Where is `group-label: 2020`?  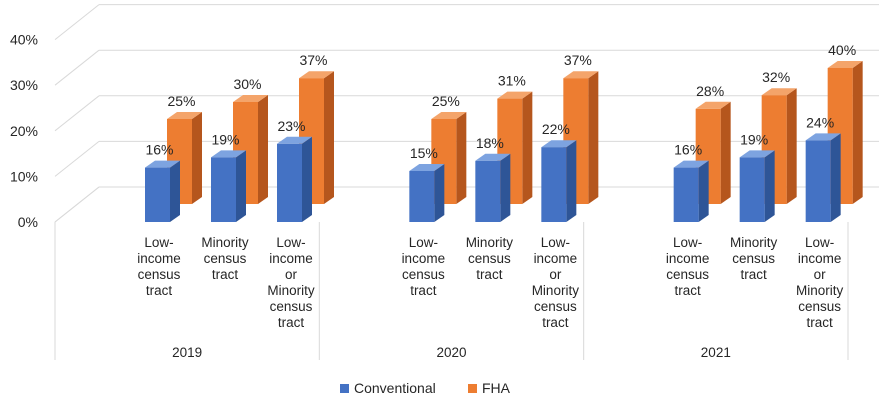 group-label: 2020 is located at coordinates (451, 352).